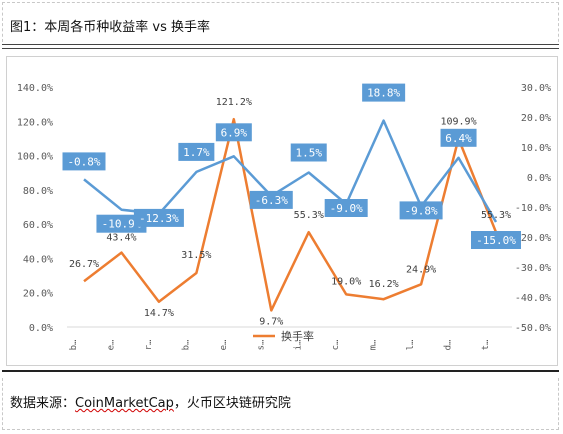  I want to click on source-rule, so click(280, 371).